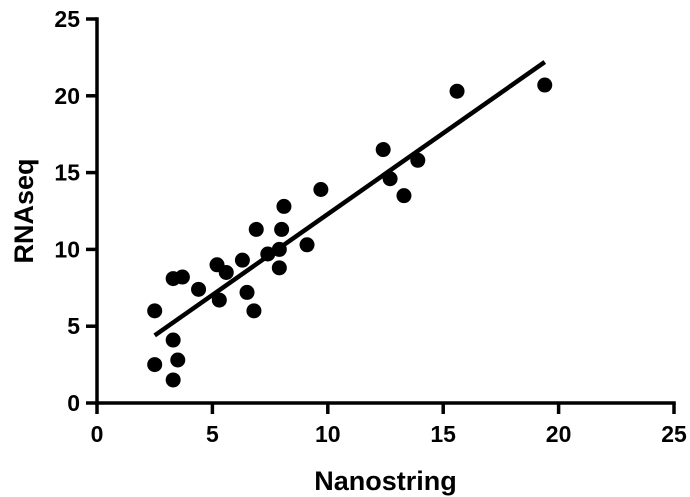 The image size is (690, 497). What do you see at coordinates (328, 434) in the screenshot?
I see `x-tick-label: 10` at bounding box center [328, 434].